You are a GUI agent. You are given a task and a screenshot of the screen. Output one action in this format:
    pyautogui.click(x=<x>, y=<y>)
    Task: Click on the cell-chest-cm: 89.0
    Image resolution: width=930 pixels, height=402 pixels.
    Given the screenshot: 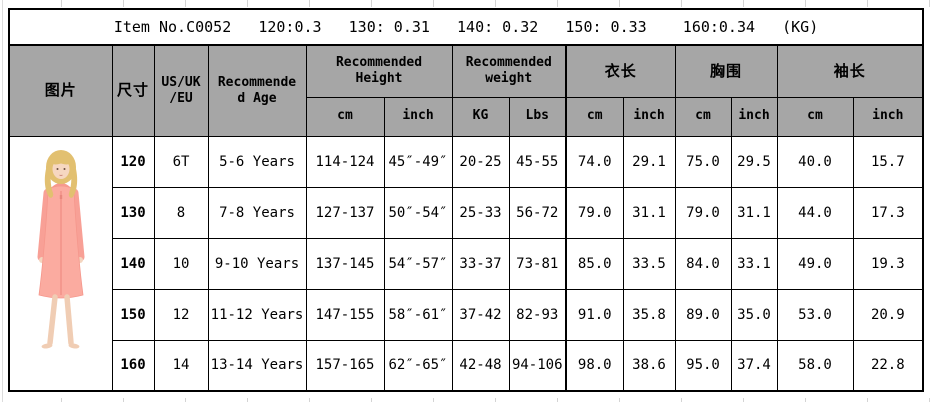 What is the action you would take?
    pyautogui.click(x=703, y=314)
    